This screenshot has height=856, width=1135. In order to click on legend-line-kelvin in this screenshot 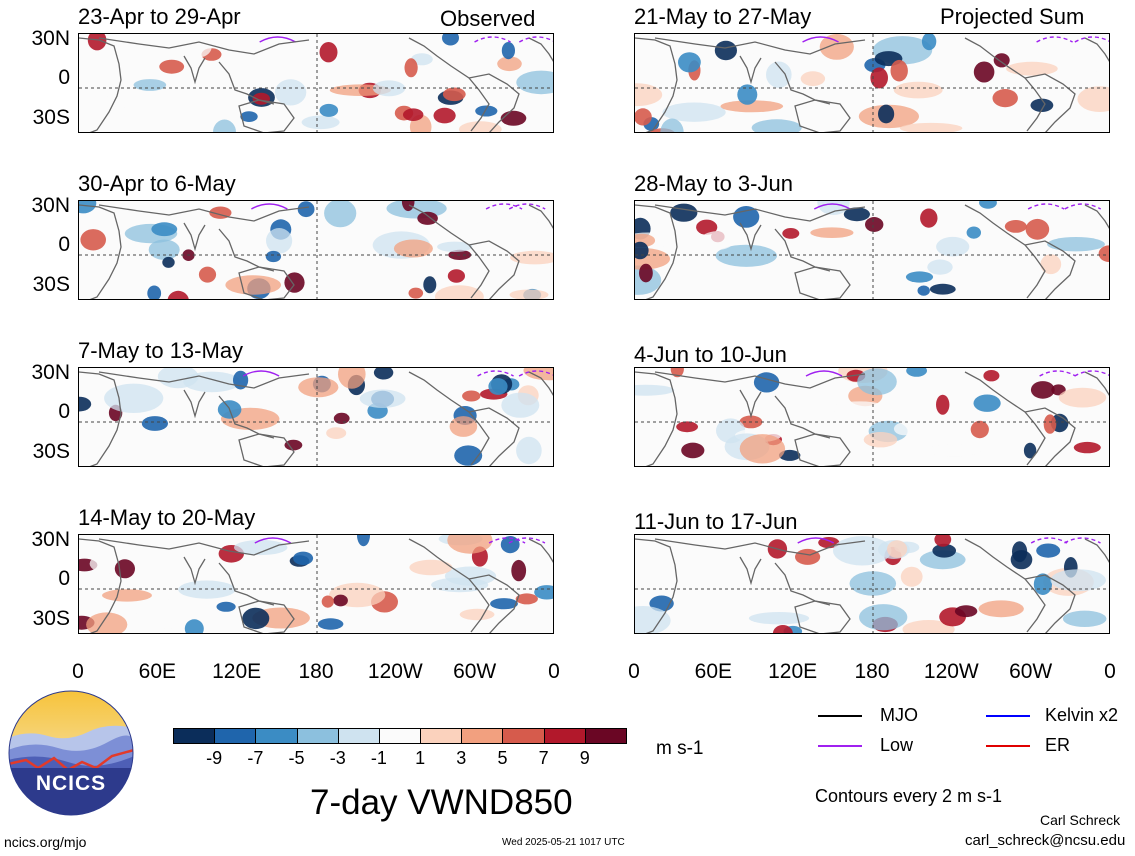, I will do `click(1008, 716)`.